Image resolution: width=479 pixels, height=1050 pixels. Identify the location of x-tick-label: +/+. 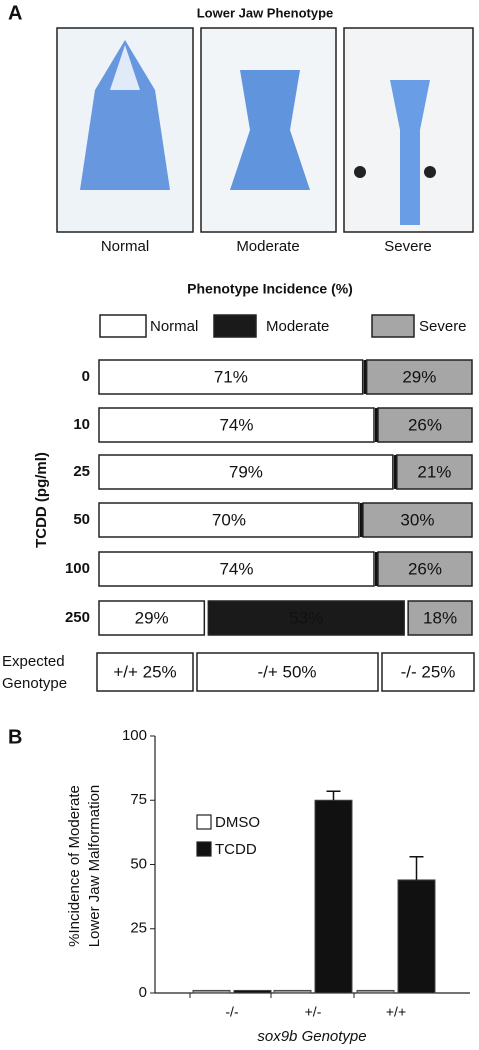
(396, 1012).